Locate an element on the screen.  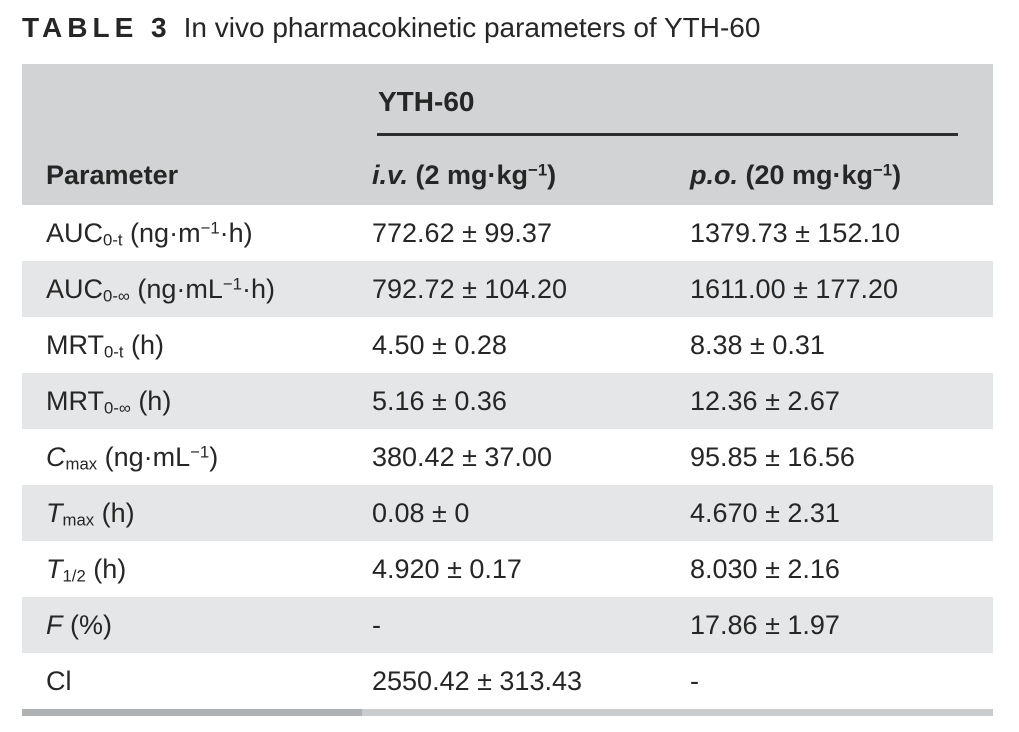
cell-po-value: 17.86 ± 1.97 is located at coordinates (765, 624).